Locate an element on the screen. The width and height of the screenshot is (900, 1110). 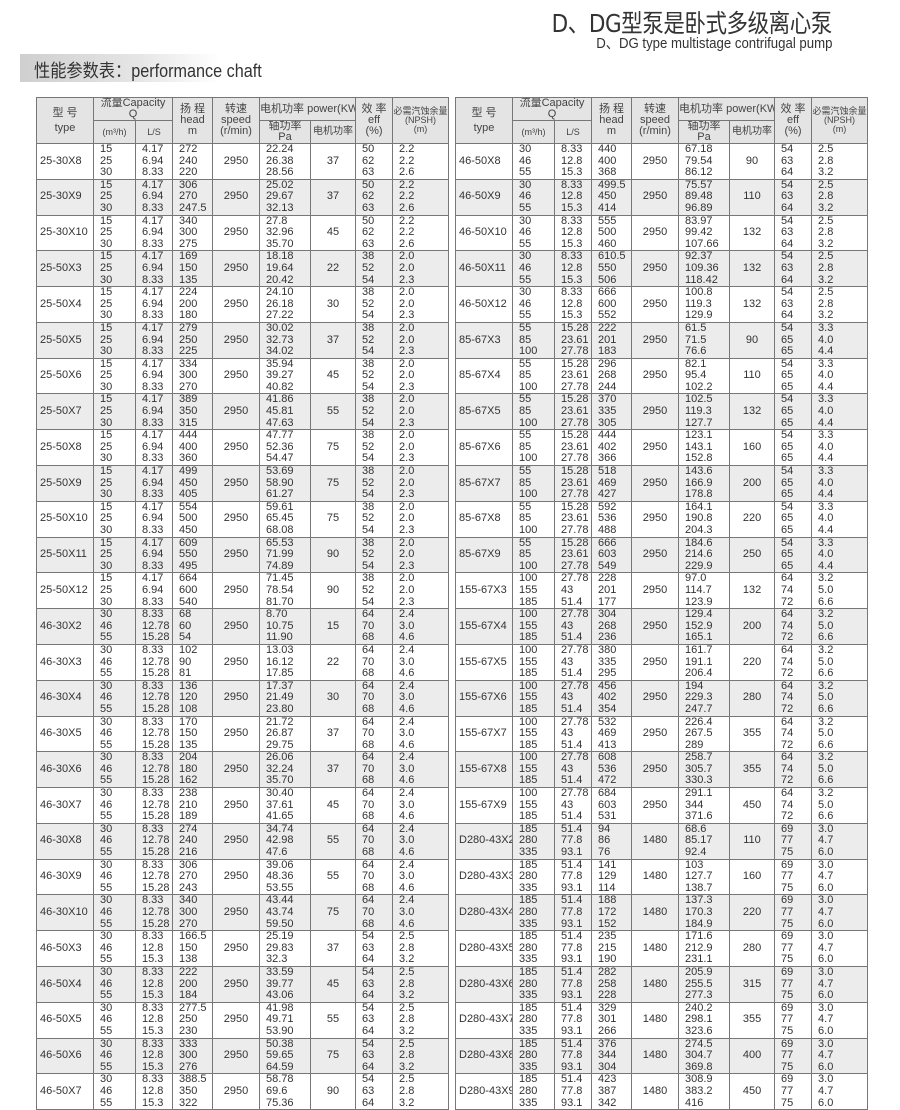
col-shaft-power: 轴功率 Pa is located at coordinates (285, 132).